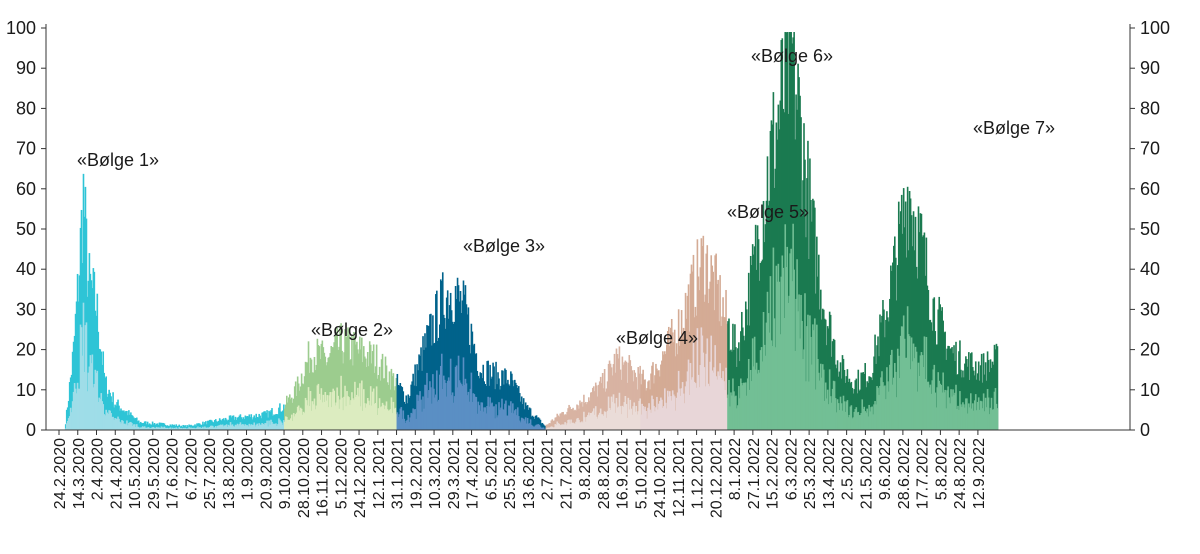 The width and height of the screenshot is (1200, 554). What do you see at coordinates (398, 473) in the screenshot?
I see `x-tick-label: 31.1.2021` at bounding box center [398, 473].